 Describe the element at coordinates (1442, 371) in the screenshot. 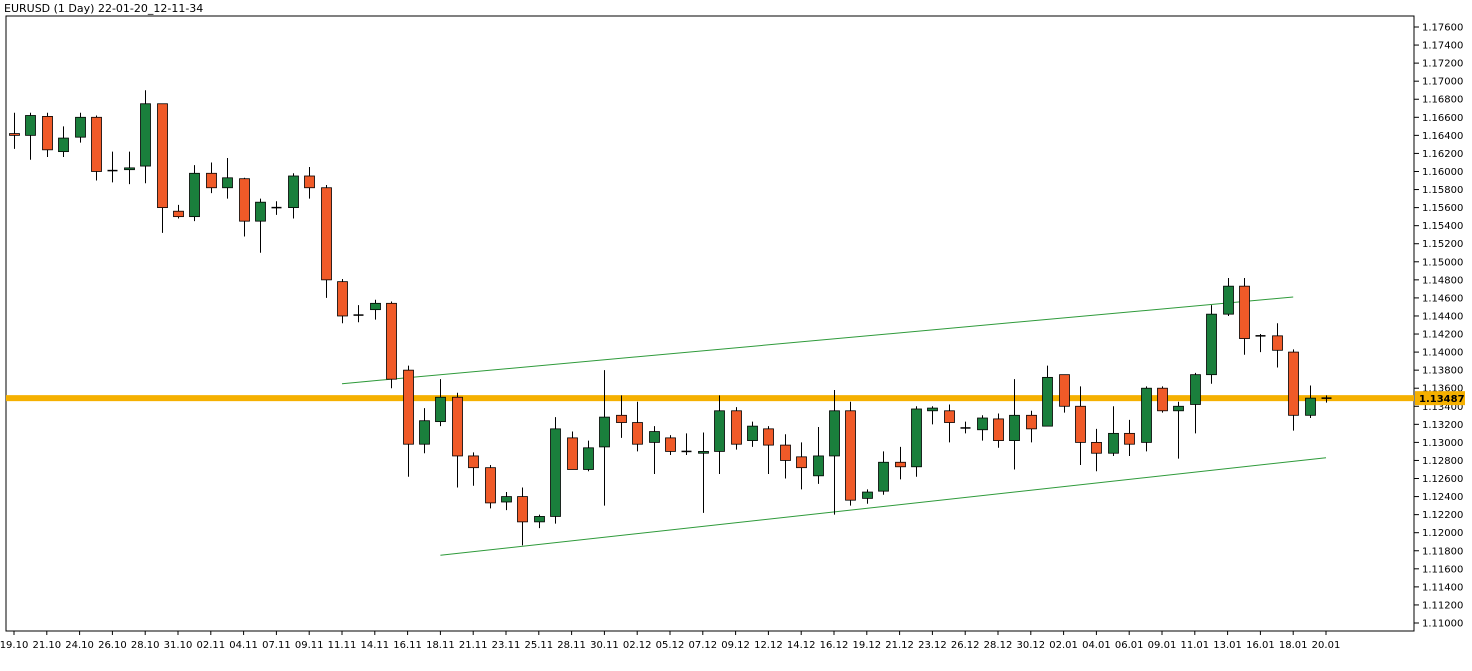

I see `y-tick-label: 1.13800` at that location.